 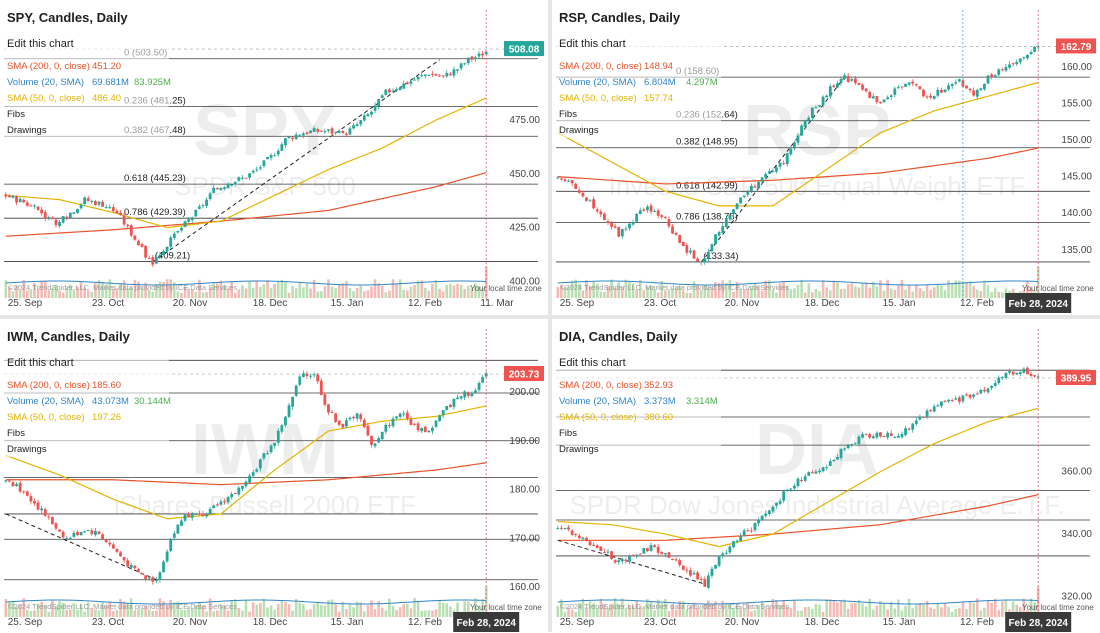 What do you see at coordinates (631, 562) in the screenshot?
I see `trendline-drawing` at bounding box center [631, 562].